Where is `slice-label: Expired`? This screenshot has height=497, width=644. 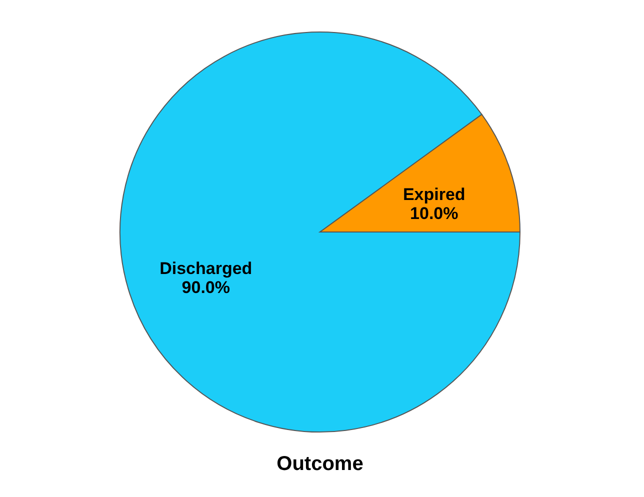
slice-label: Expired is located at coordinates (434, 194).